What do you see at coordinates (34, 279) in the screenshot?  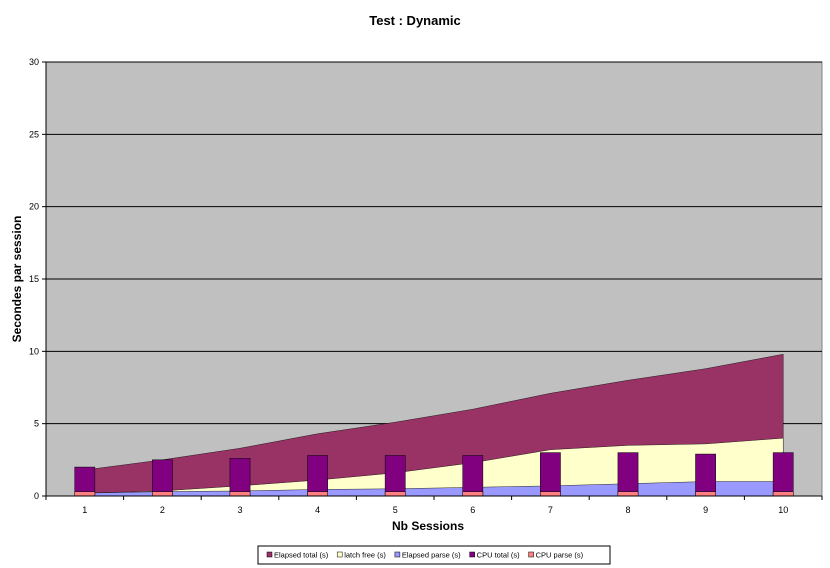 I see `y-tick-label: 15` at bounding box center [34, 279].